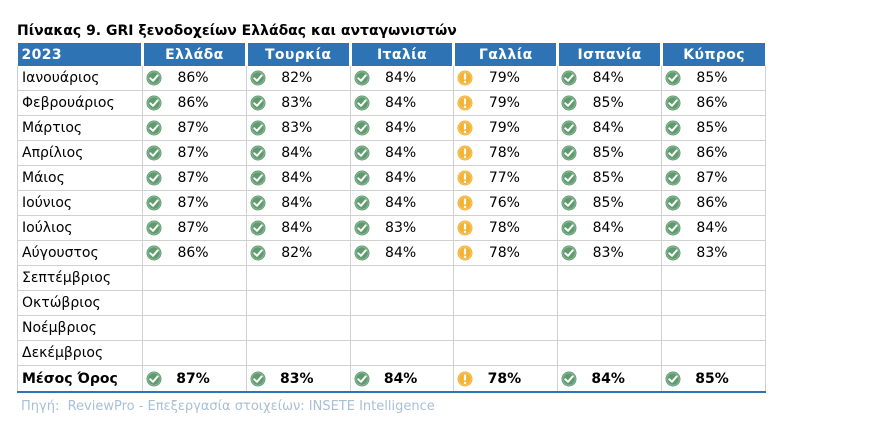  I want to click on average-row: Μέσος Όρος 87% 83% 84% 78% 84% 85%, so click(391, 379).